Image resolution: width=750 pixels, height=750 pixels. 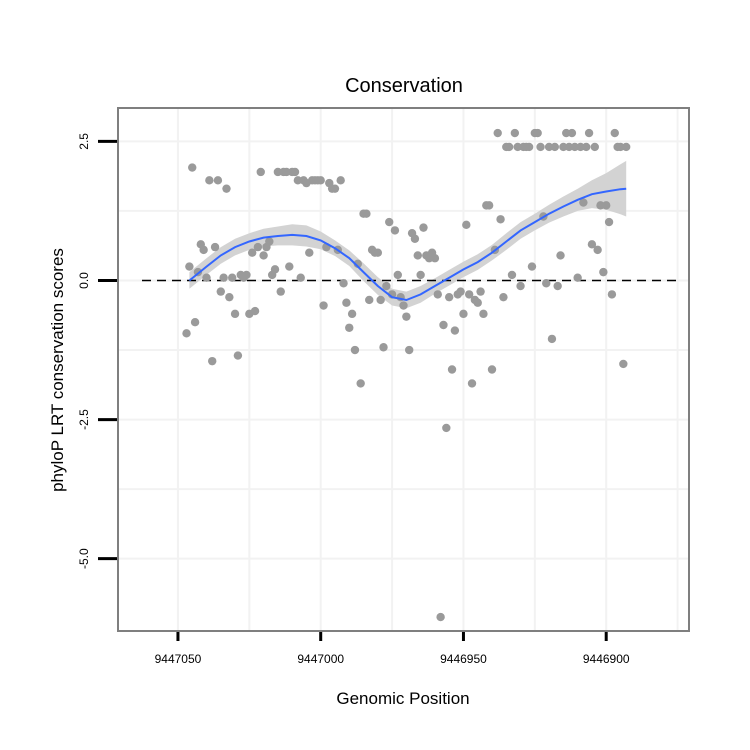 What do you see at coordinates (404, 86) in the screenshot?
I see `chart-title: Conservation` at bounding box center [404, 86].